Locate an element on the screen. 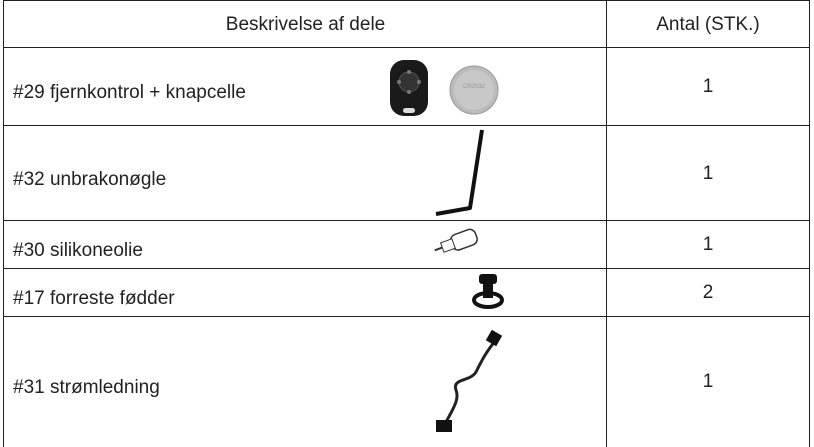  oil-icon is located at coordinates (456, 240).